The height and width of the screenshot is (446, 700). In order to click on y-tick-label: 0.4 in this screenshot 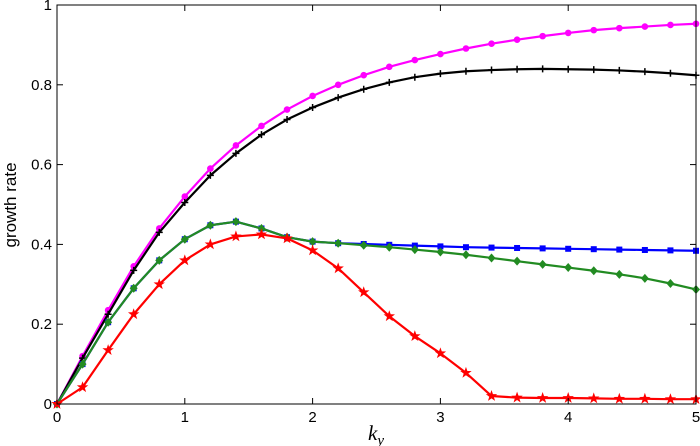, I will do `click(41, 244)`.